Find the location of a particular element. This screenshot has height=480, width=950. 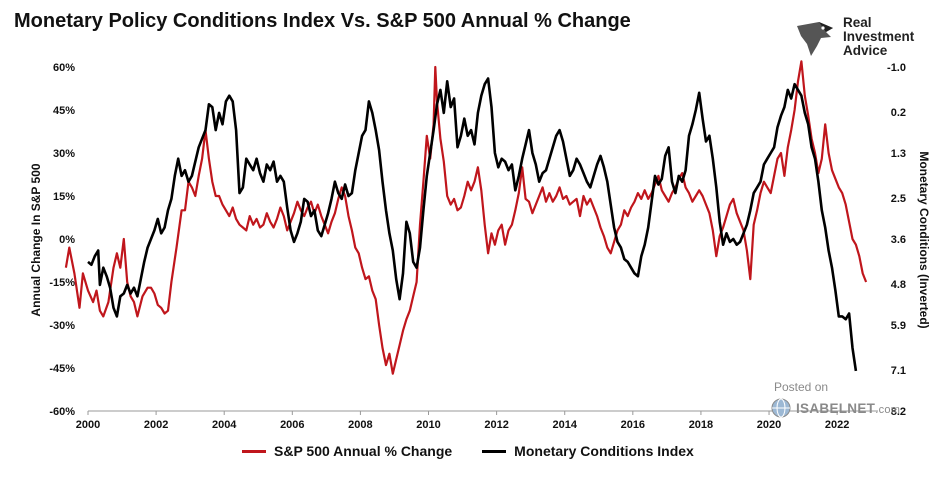

x-tick-label: 2018 is located at coordinates (701, 425).